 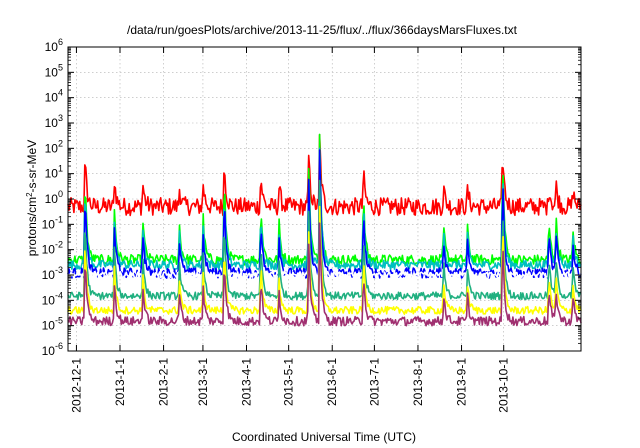 I want to click on x-tick-label: 2013-6-1, so click(x=332, y=382).